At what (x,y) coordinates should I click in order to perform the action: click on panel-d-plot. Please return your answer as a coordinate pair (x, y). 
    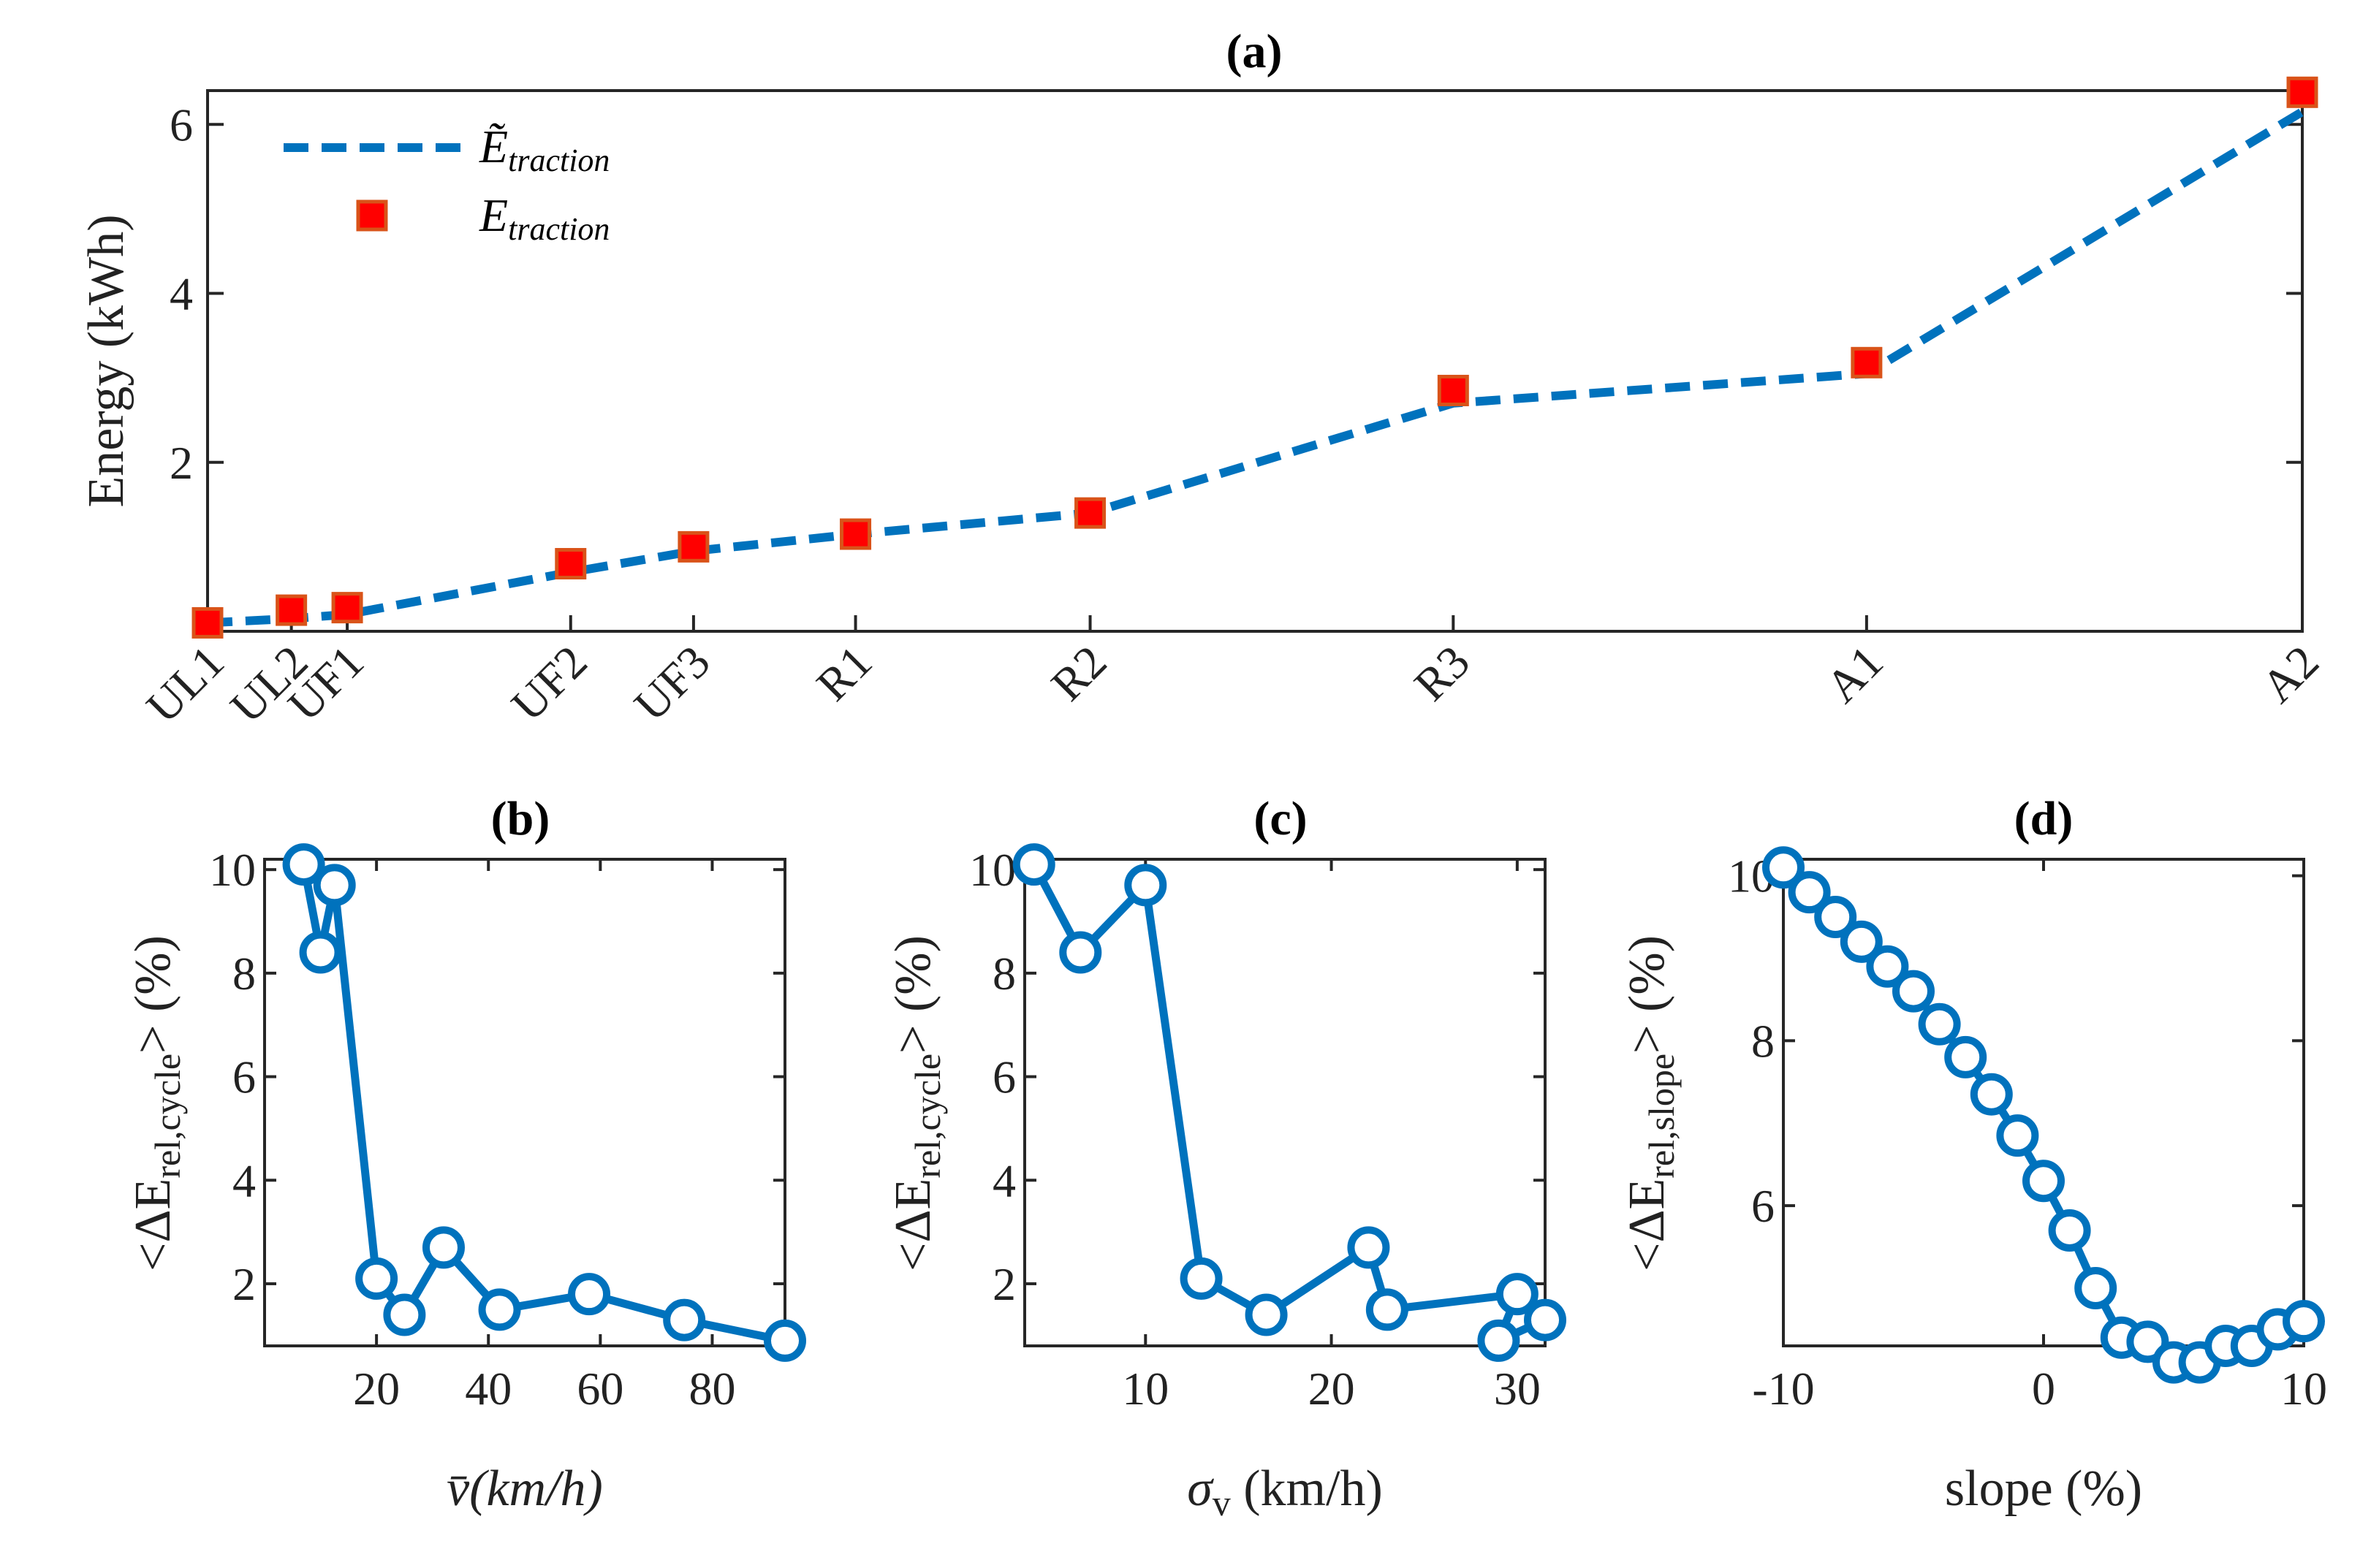
    Looking at the image, I should click on (2043, 1115).